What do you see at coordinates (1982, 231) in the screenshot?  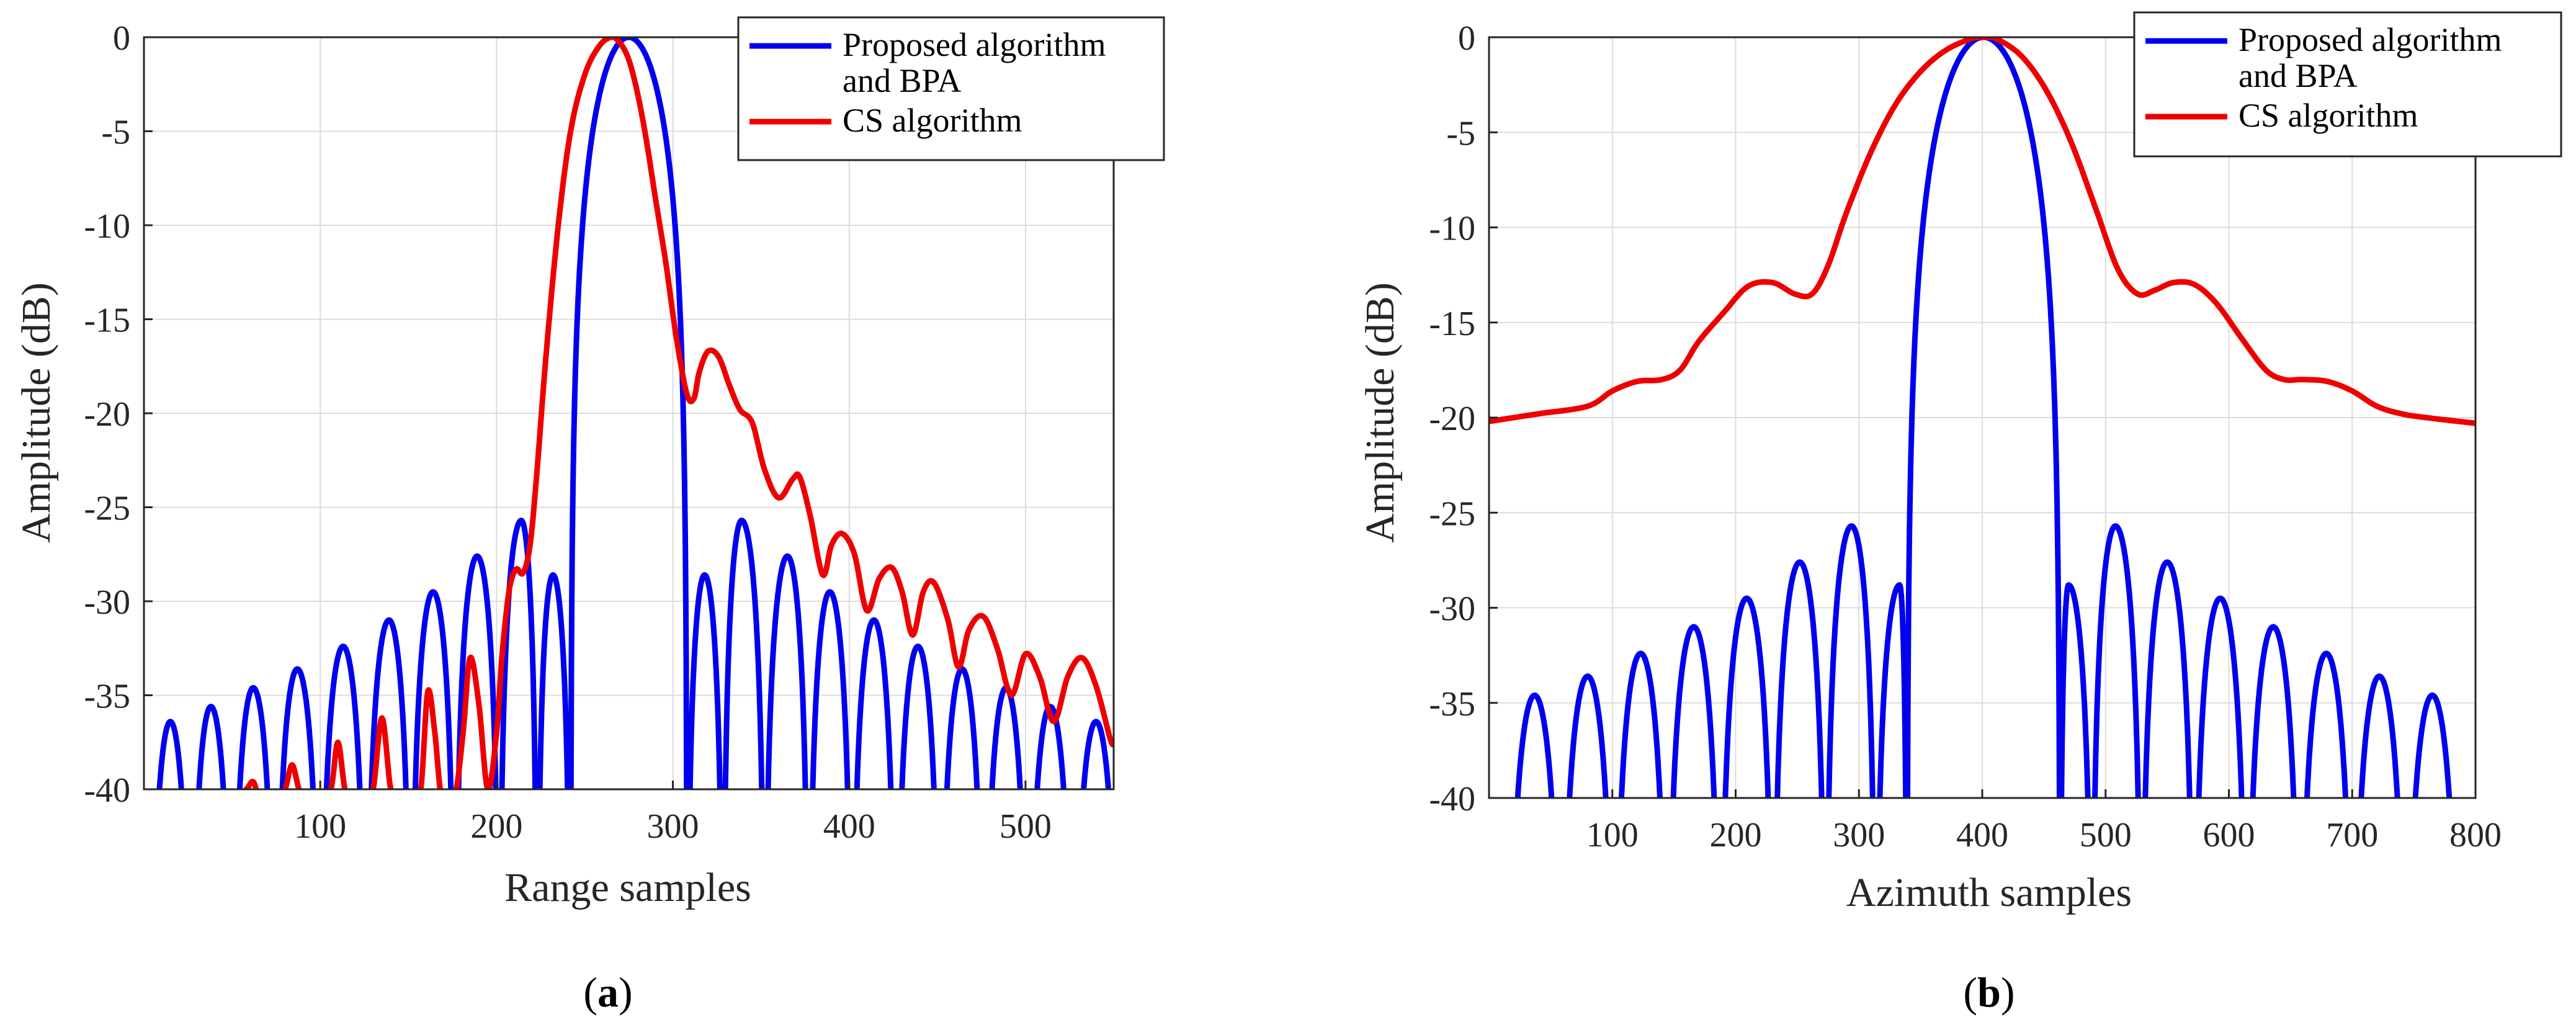 I see `series-line-cs` at bounding box center [1982, 231].